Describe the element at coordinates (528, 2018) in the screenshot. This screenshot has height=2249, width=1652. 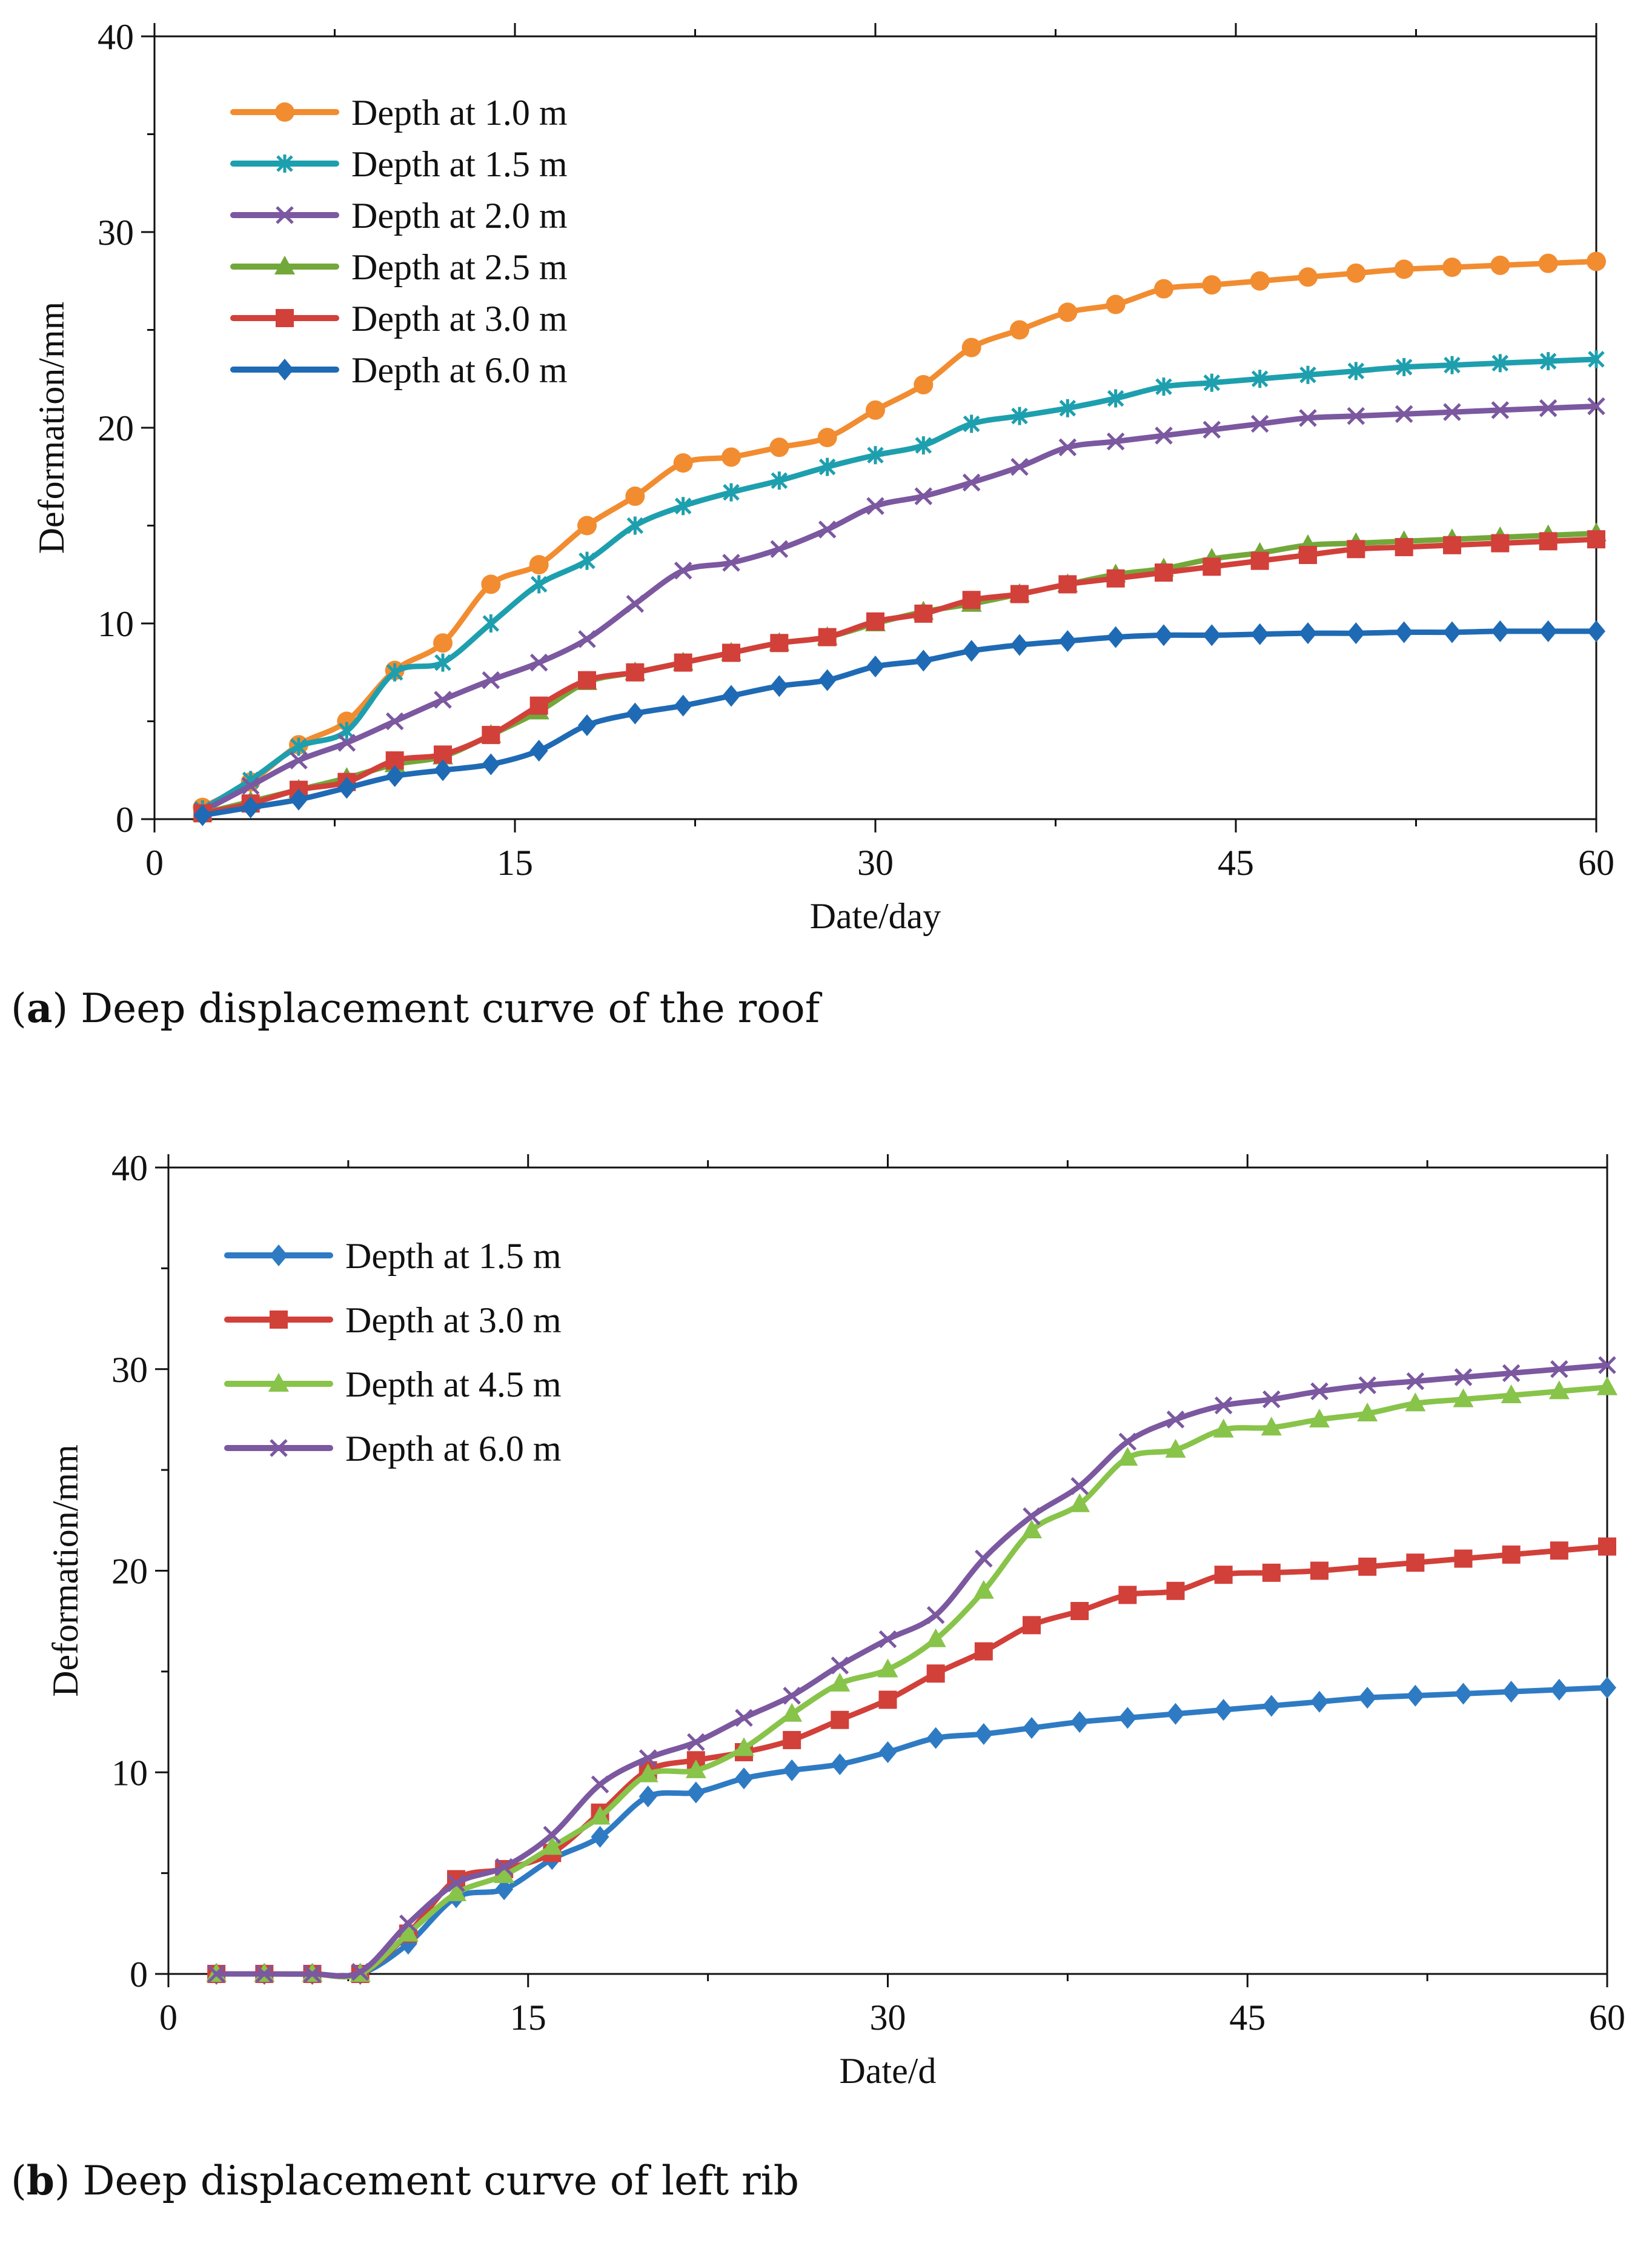
I see `b-x-tick-label: 15` at that location.